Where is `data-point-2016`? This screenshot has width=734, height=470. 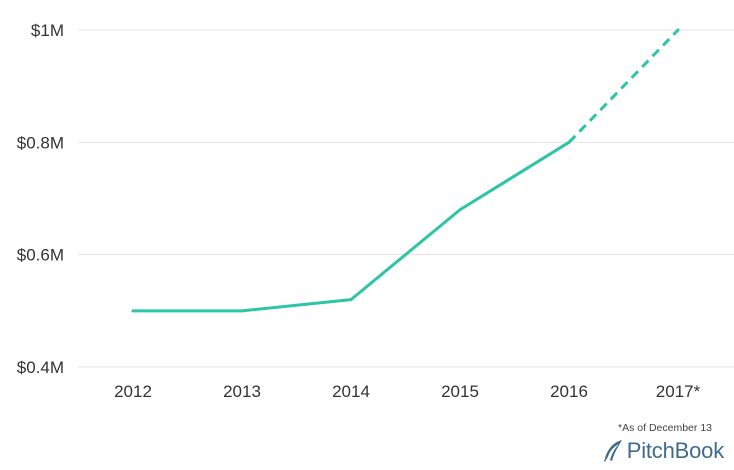 data-point-2016 is located at coordinates (569, 142).